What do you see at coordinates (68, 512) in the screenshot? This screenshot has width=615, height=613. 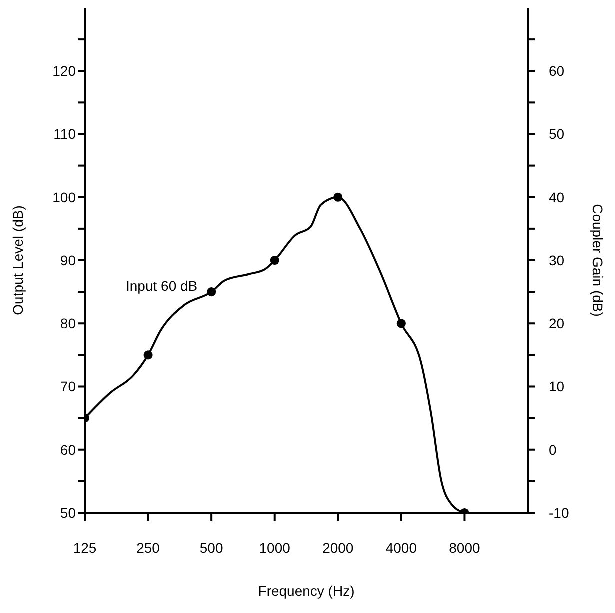 I see `y-tick-label: 50` at bounding box center [68, 512].